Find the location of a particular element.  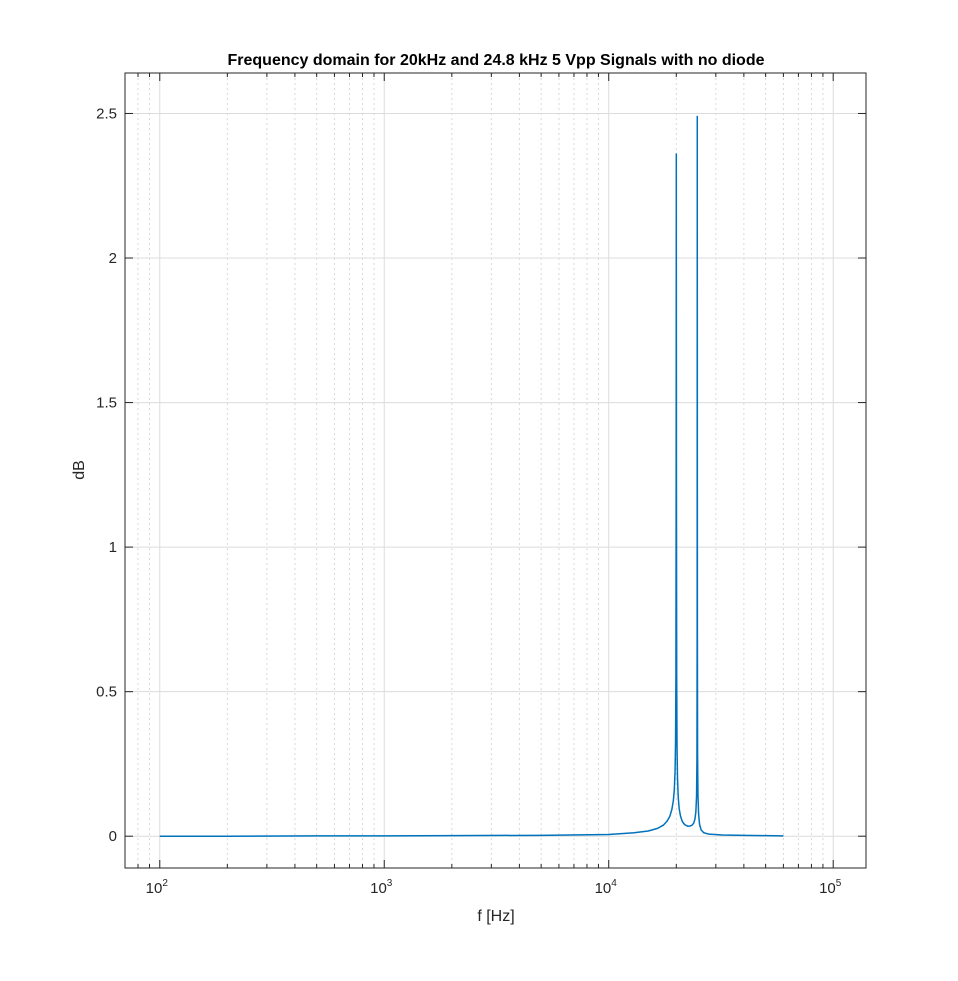

x-tick-label: 10² is located at coordinates (157, 887).